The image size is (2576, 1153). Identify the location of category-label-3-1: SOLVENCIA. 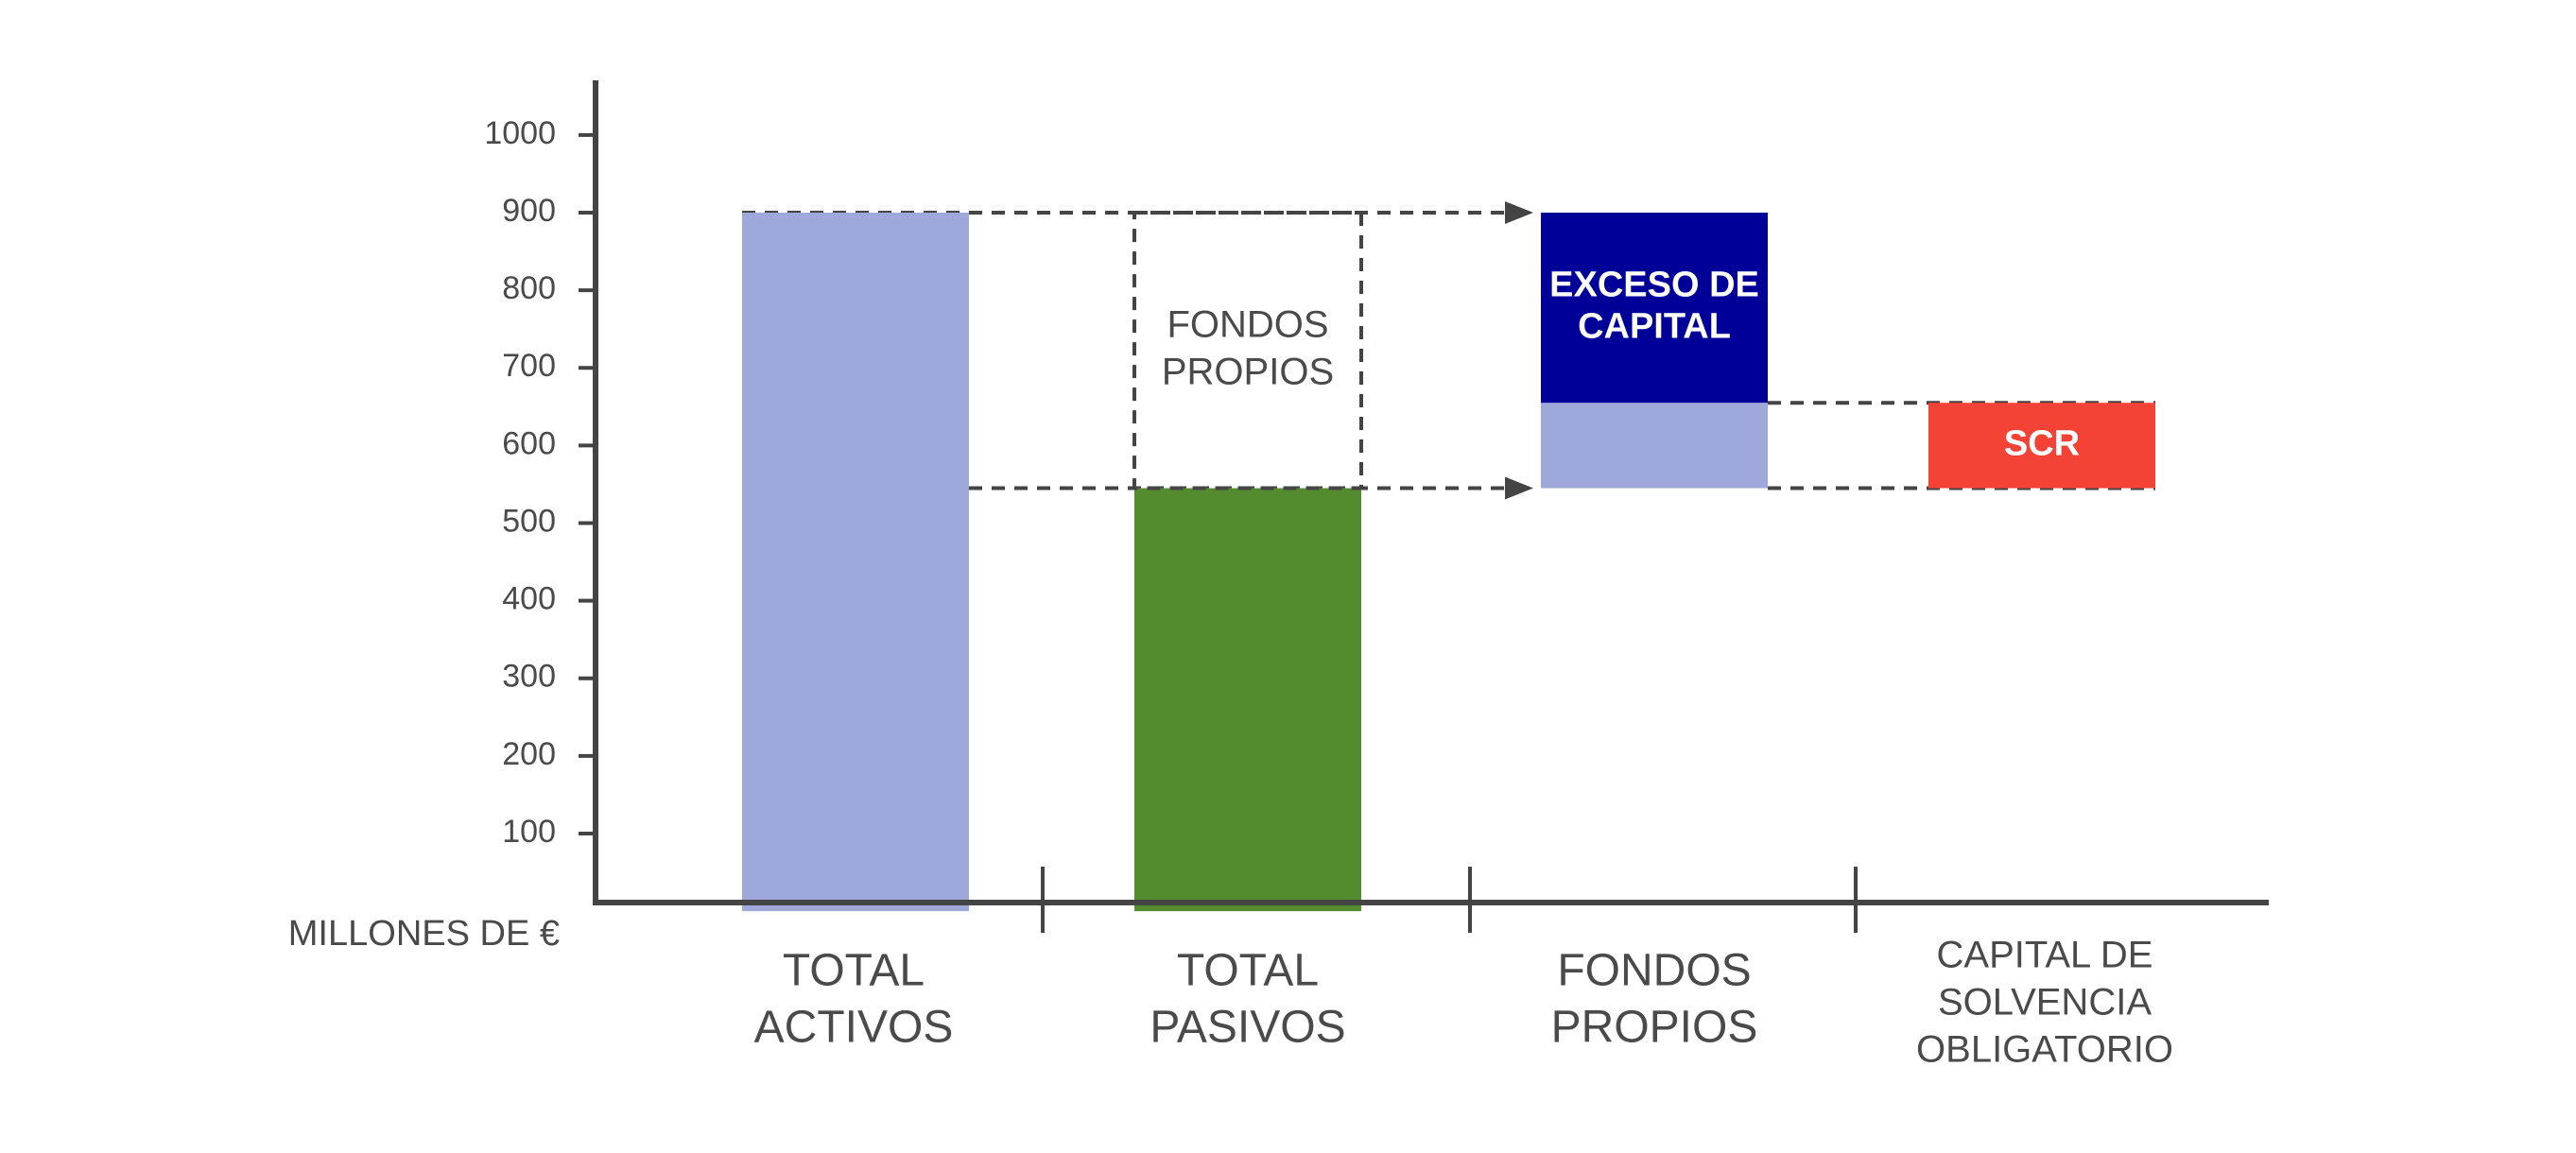
(2045, 1003).